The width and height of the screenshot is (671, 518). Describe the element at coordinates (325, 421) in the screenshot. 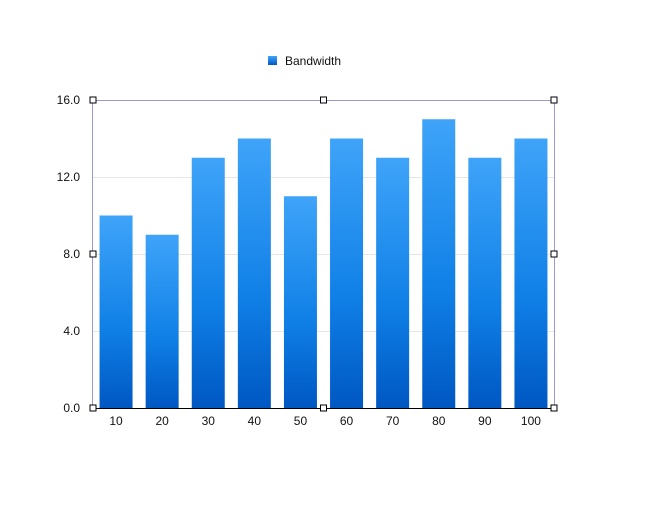

I see `x-axis-ticks: 10 20 30 40 50 60 70 80 90 100` at that location.